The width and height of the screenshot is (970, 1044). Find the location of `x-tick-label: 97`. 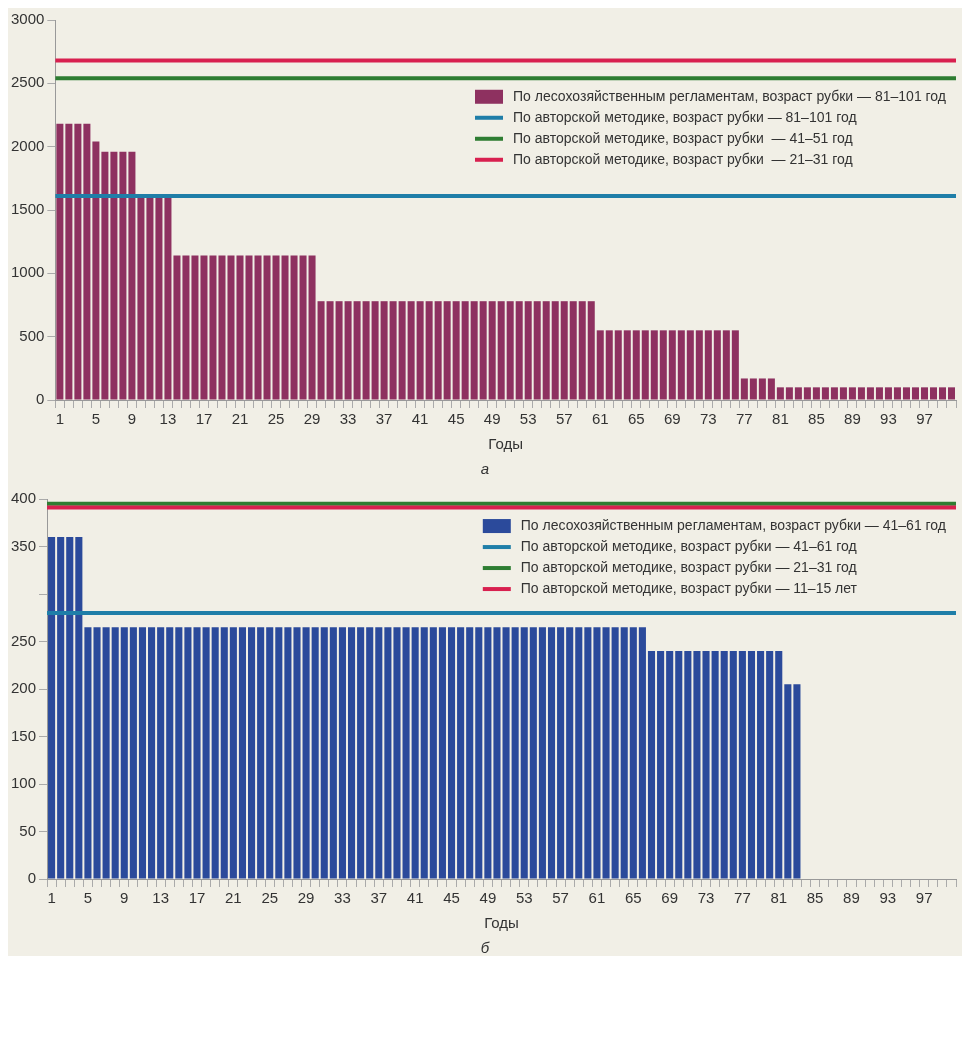

x-tick-label: 97 is located at coordinates (924, 898).